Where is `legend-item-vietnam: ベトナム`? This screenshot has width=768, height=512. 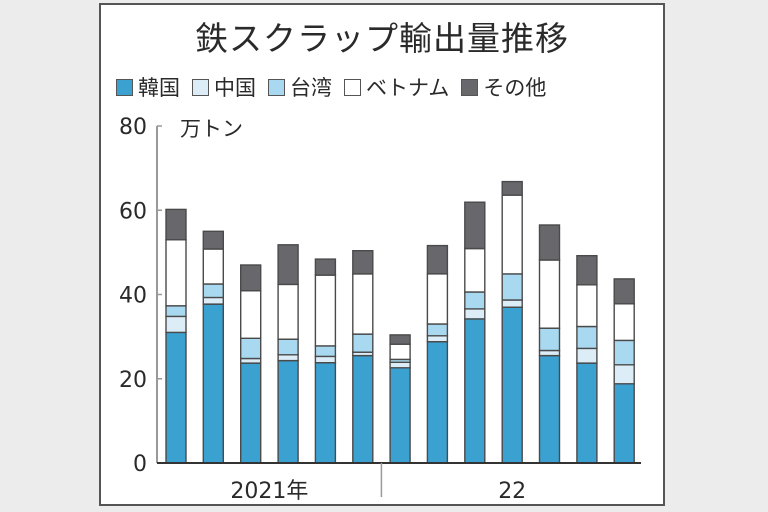
legend-item-vietnam: ベトナム is located at coordinates (396, 87).